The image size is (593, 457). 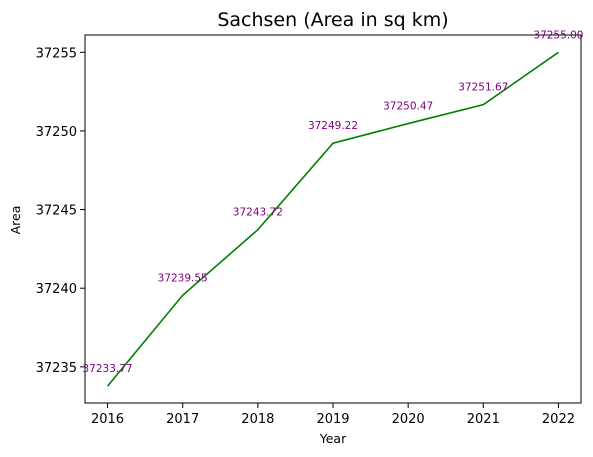 What do you see at coordinates (333, 438) in the screenshot?
I see `x-axis-label: Year` at bounding box center [333, 438].